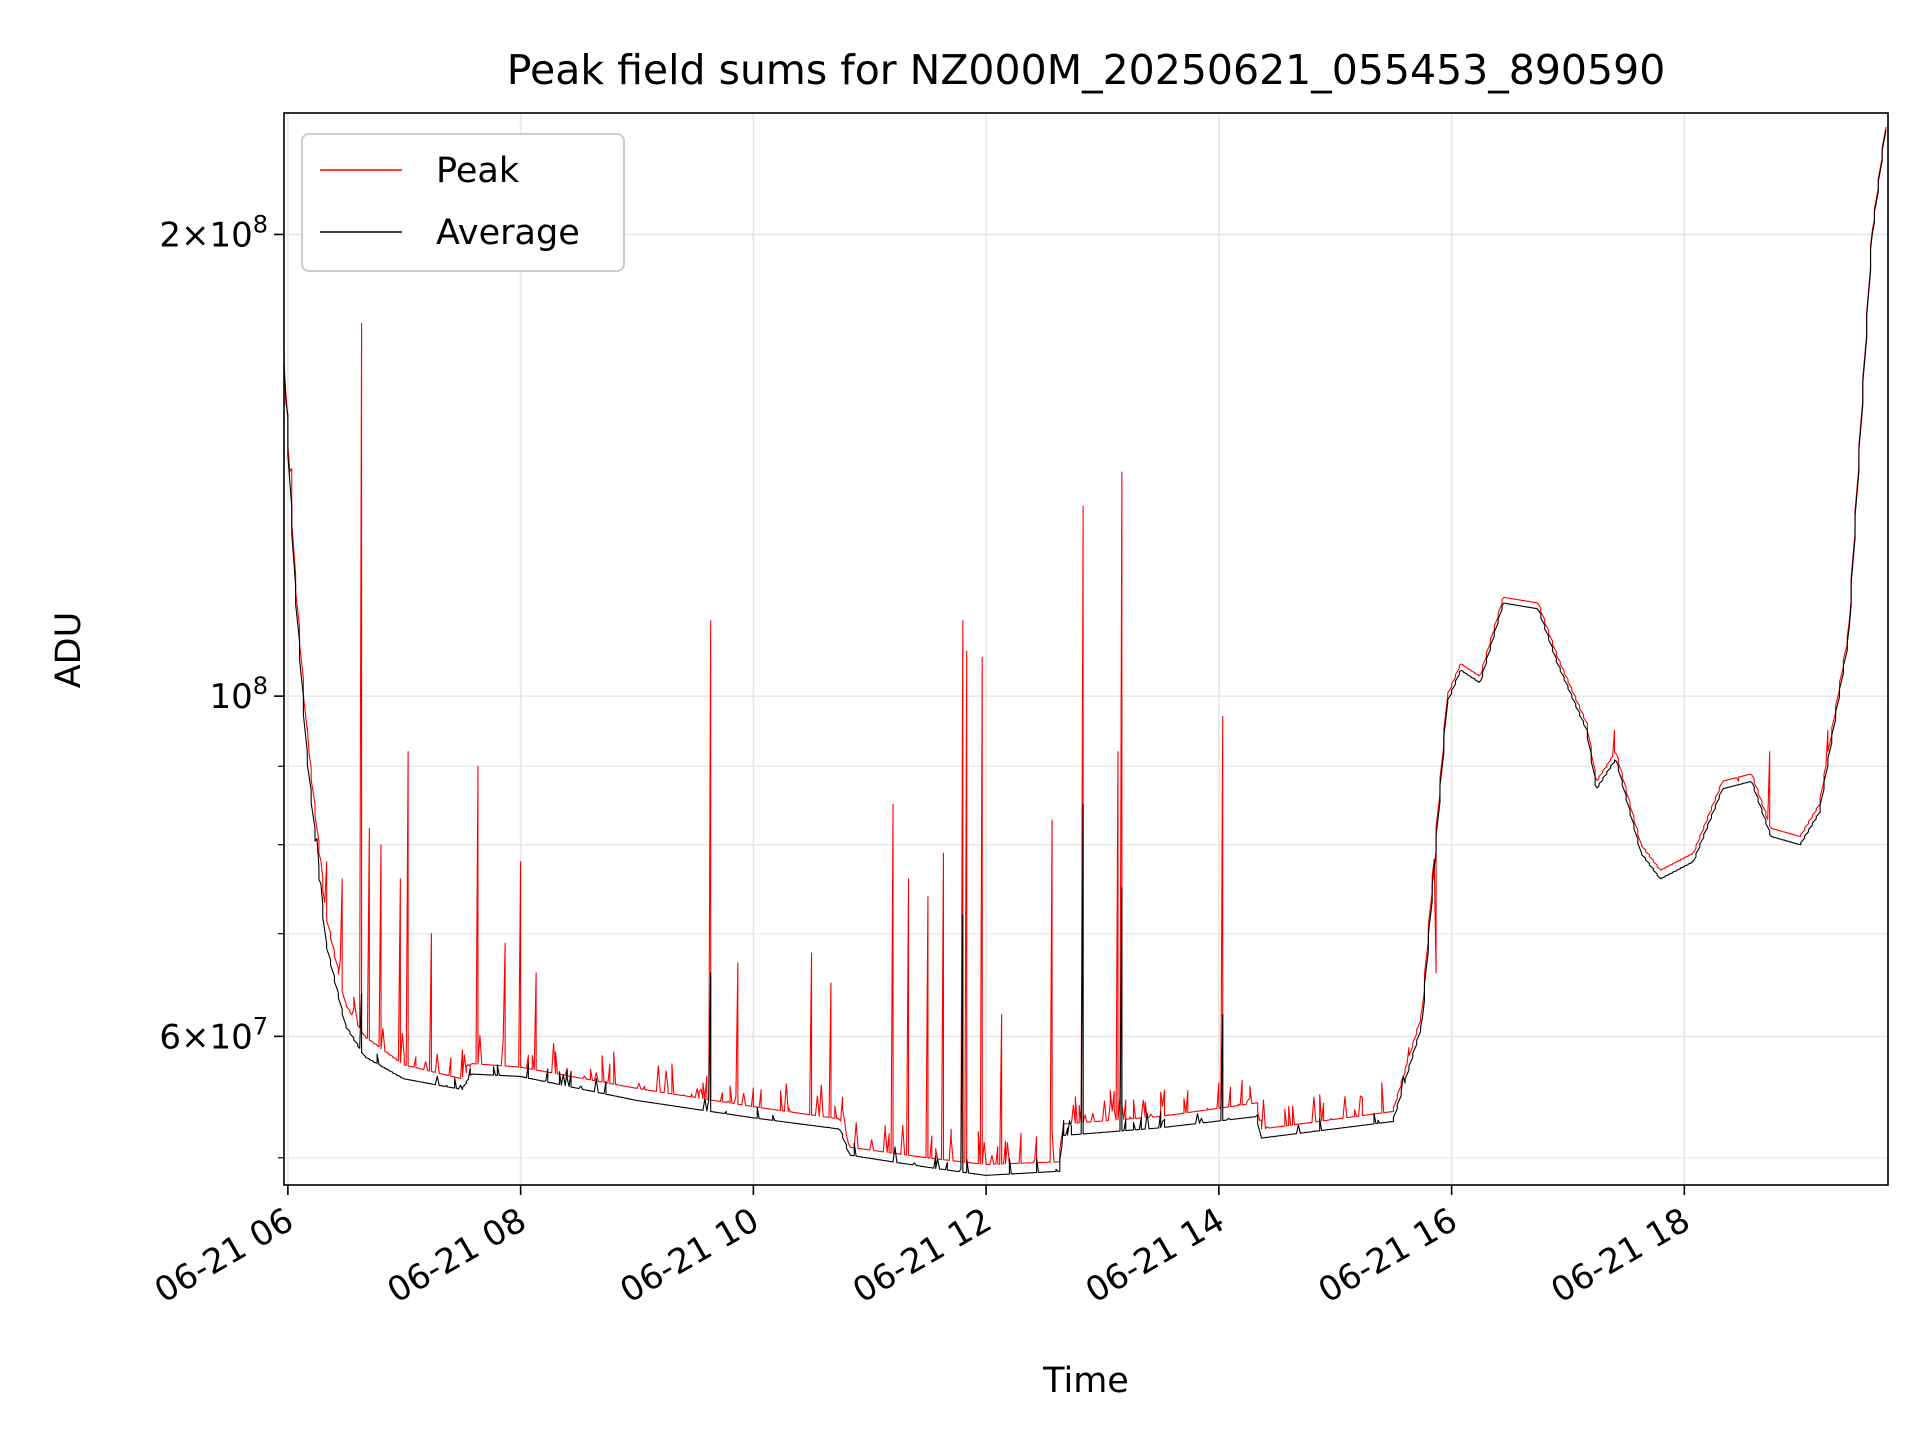 This screenshot has width=1920, height=1440. What do you see at coordinates (1085, 1381) in the screenshot?
I see `x-axis-label: Time` at bounding box center [1085, 1381].